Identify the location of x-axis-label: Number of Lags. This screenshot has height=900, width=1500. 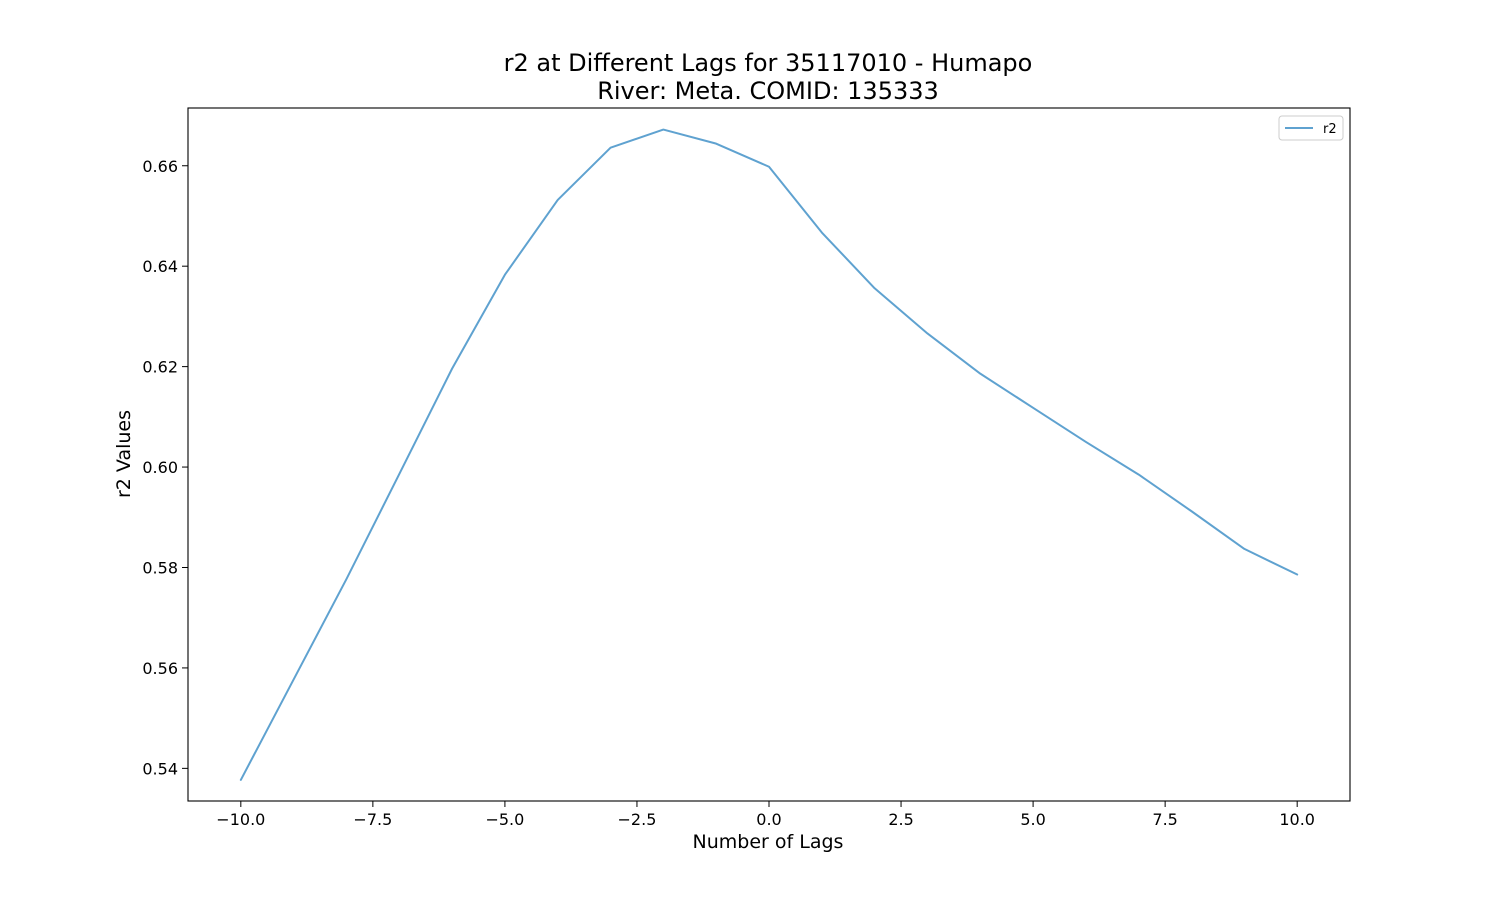
(768, 842).